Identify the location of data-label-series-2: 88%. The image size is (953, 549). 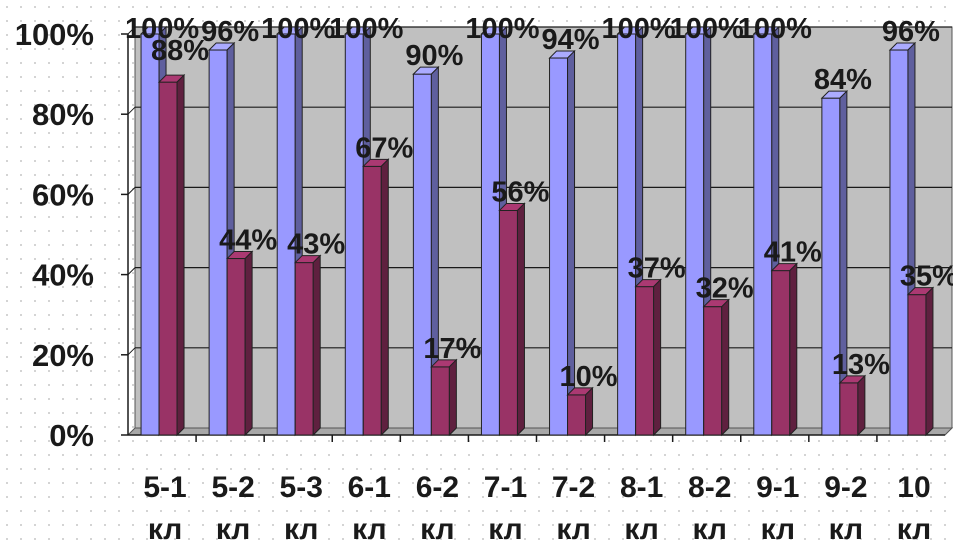
(180, 51).